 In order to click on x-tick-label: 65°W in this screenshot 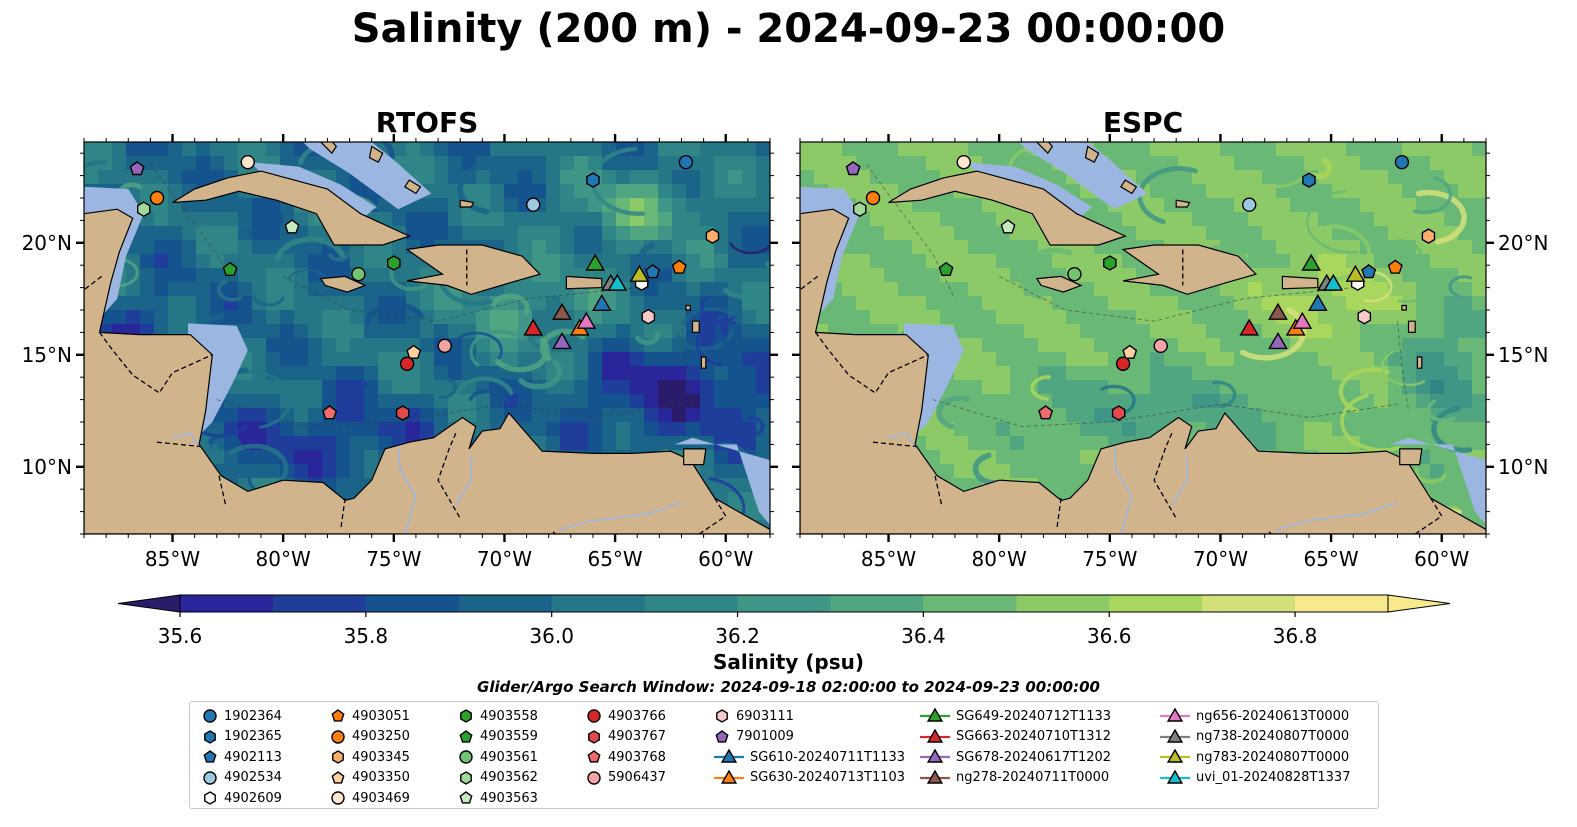, I will do `click(614, 559)`.